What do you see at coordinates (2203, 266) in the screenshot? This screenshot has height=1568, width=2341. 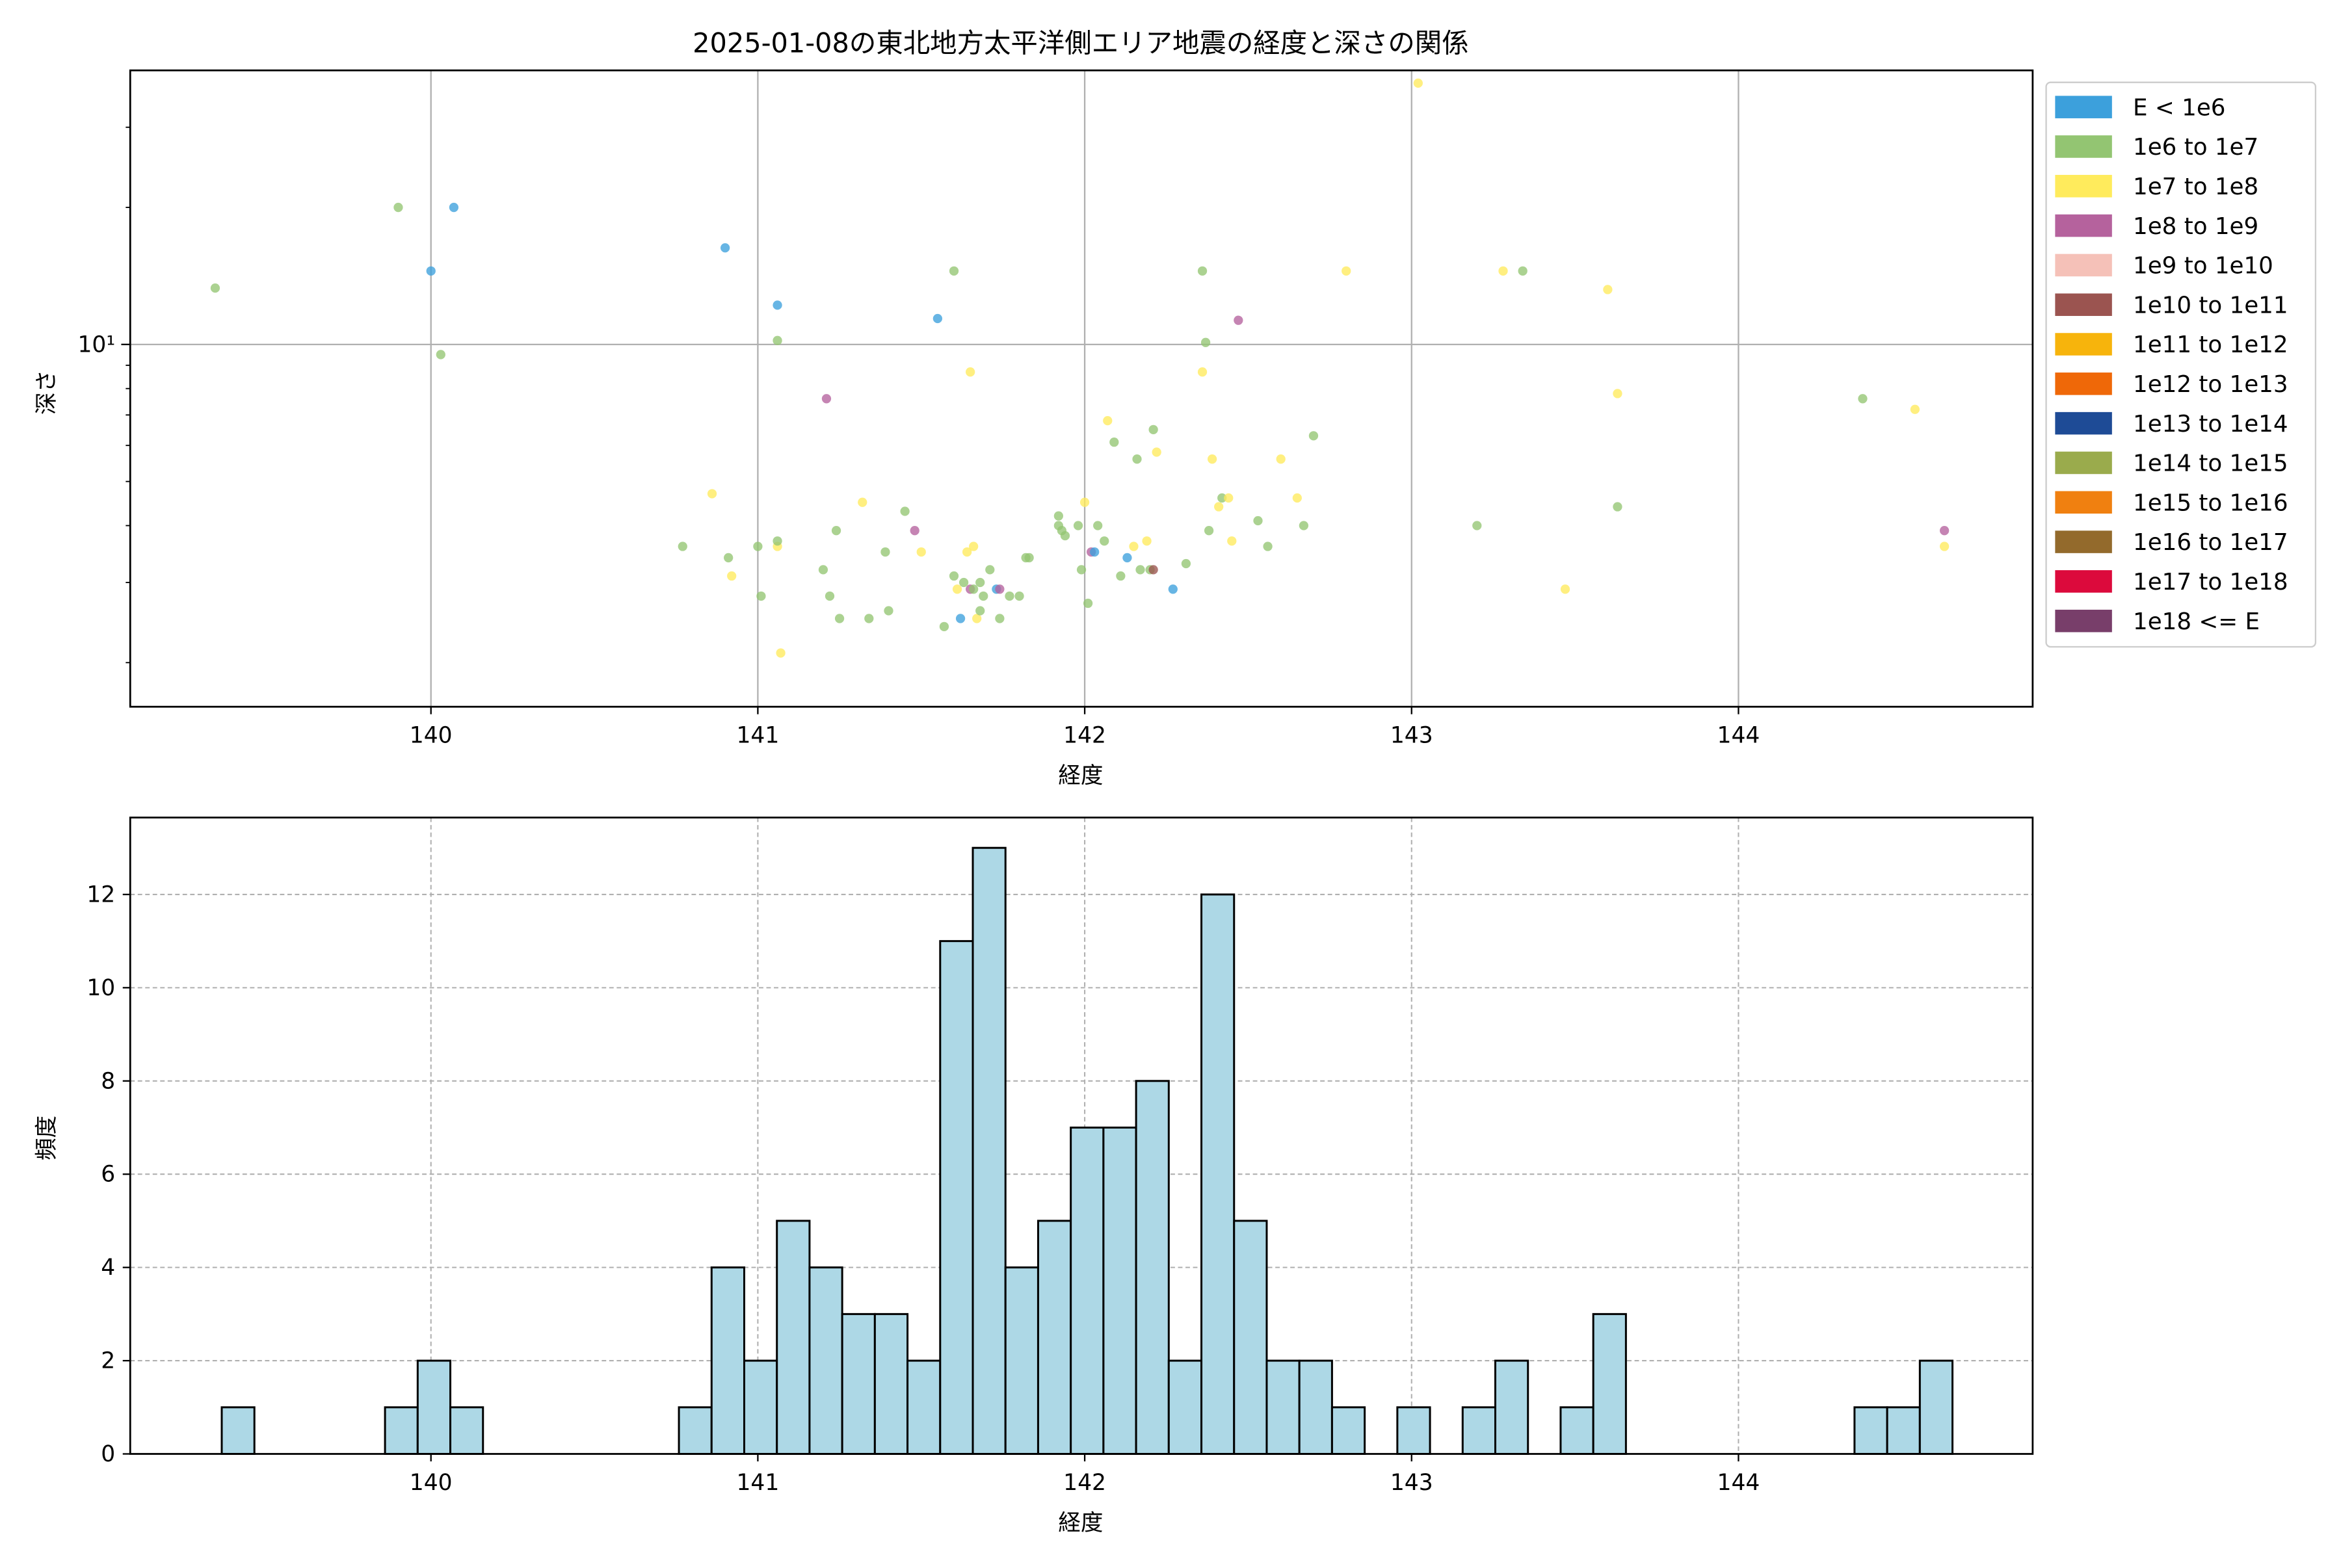 I see `legend-label: 1e9 to 1e10` at bounding box center [2203, 266].